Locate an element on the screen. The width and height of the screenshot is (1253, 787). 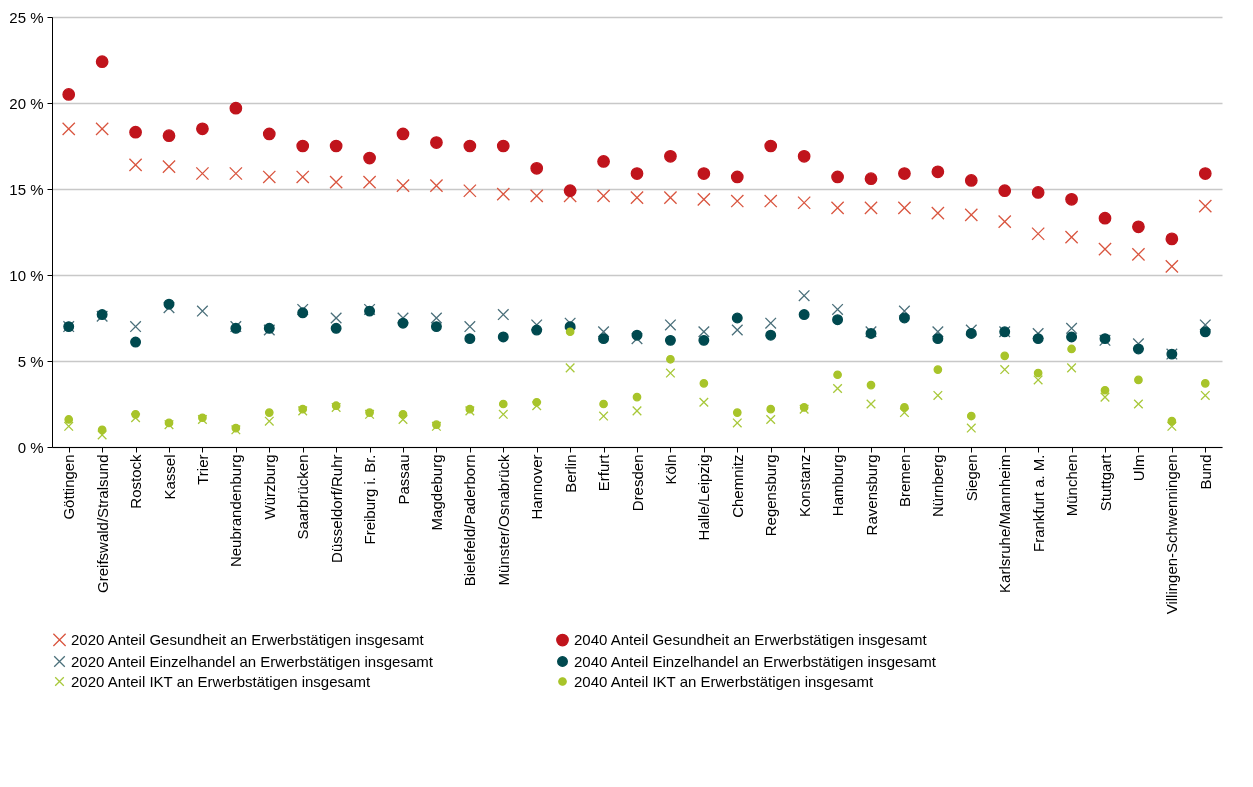
legend-label: 2040 Anteil Einzelhandel an Erwerbstätigen insgesamt is located at coordinates (755, 661).